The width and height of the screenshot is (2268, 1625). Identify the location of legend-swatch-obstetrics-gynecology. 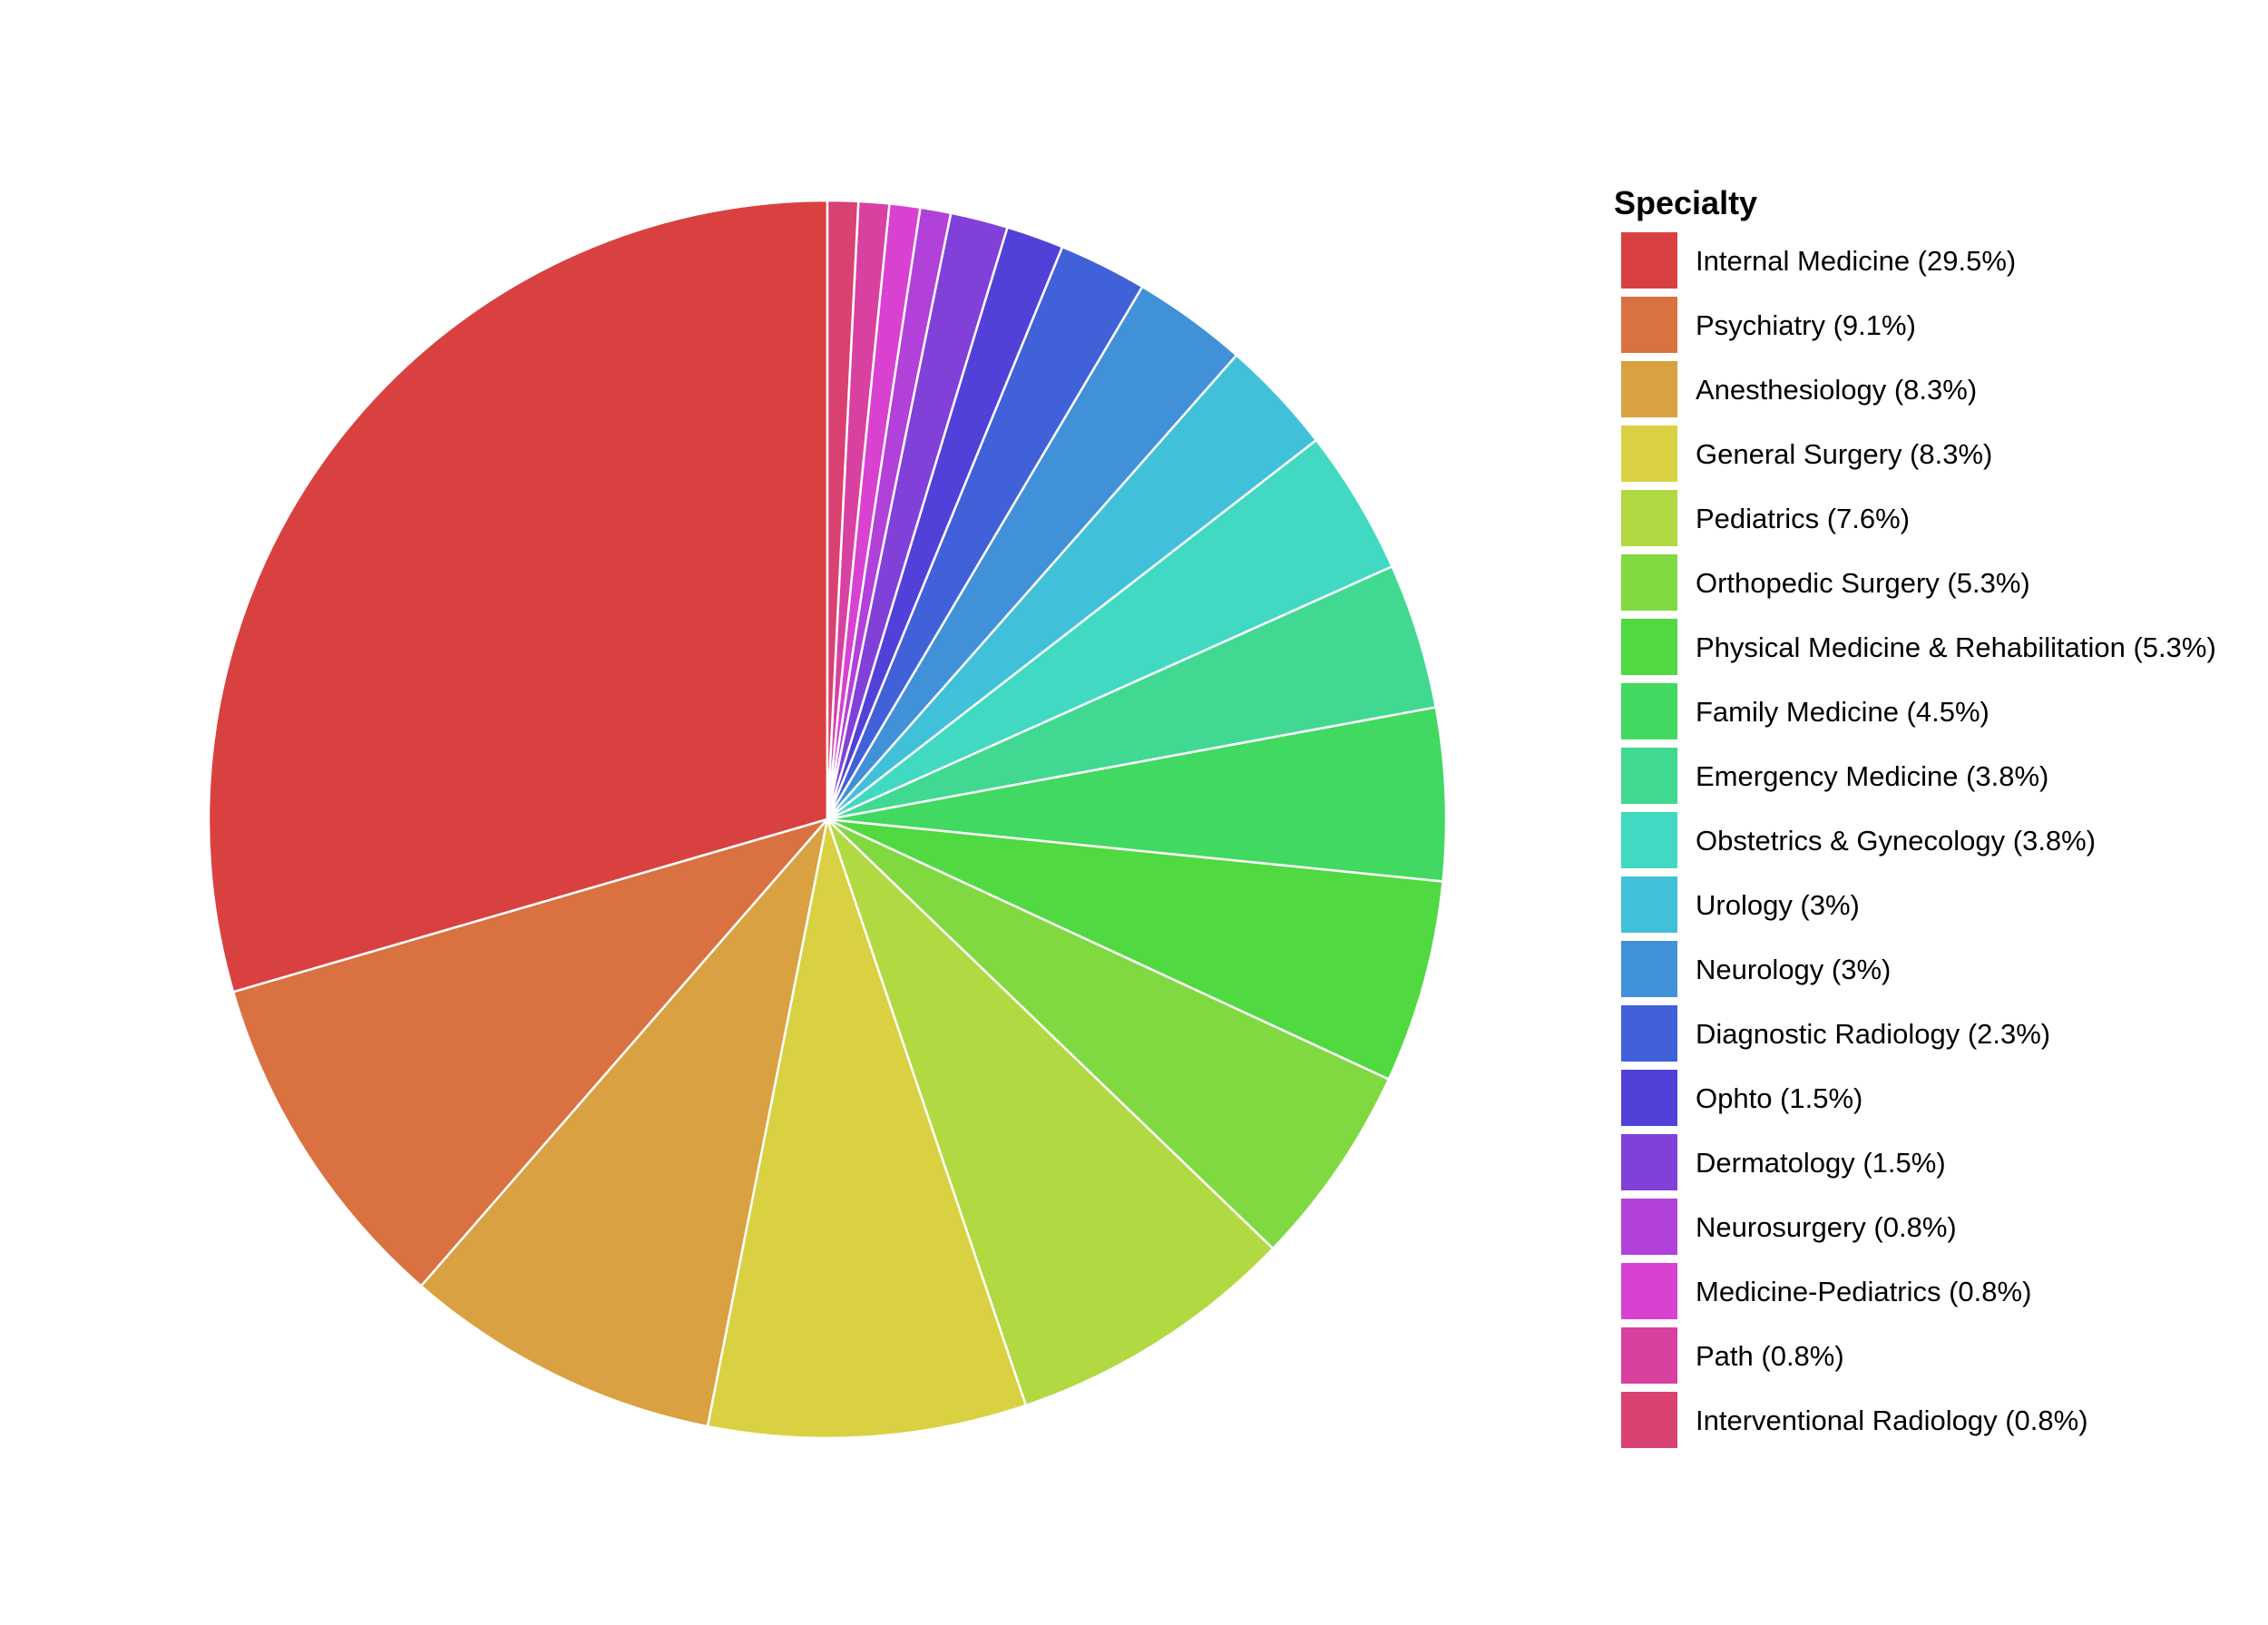
(1649, 840).